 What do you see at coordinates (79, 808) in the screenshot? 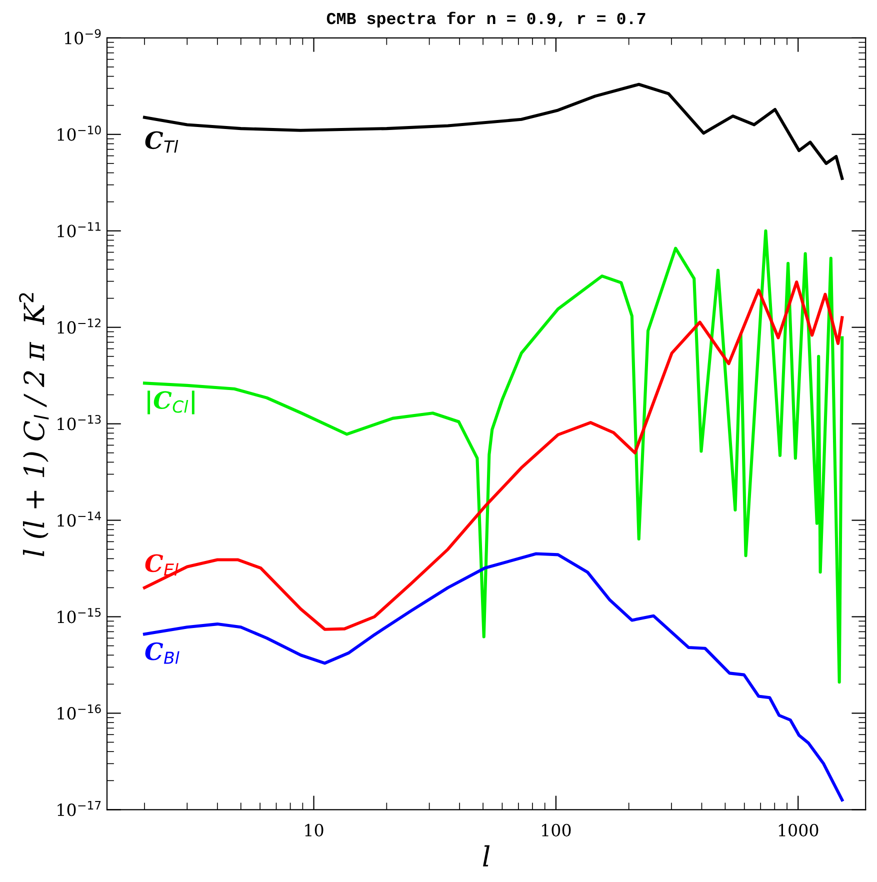
I see `y-tick-label: 10$^{−17}$` at bounding box center [79, 808].